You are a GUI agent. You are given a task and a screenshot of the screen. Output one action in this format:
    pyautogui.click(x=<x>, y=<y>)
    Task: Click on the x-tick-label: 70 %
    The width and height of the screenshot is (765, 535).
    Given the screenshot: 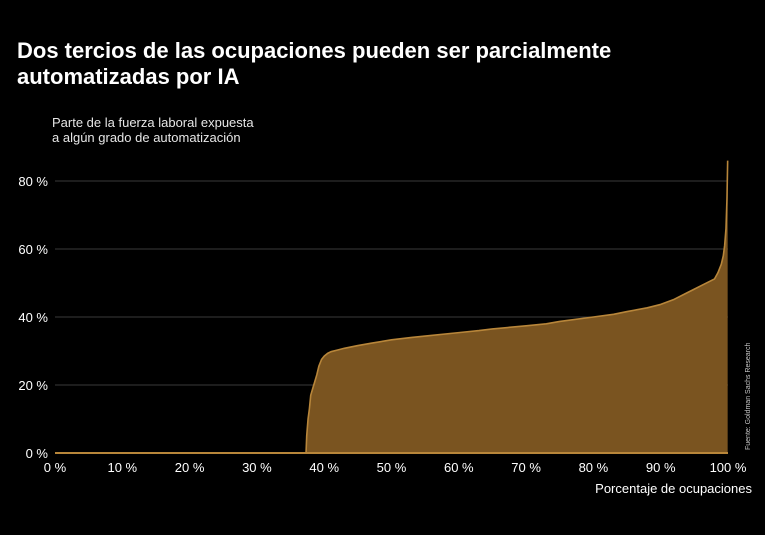 What is the action you would take?
    pyautogui.click(x=526, y=467)
    